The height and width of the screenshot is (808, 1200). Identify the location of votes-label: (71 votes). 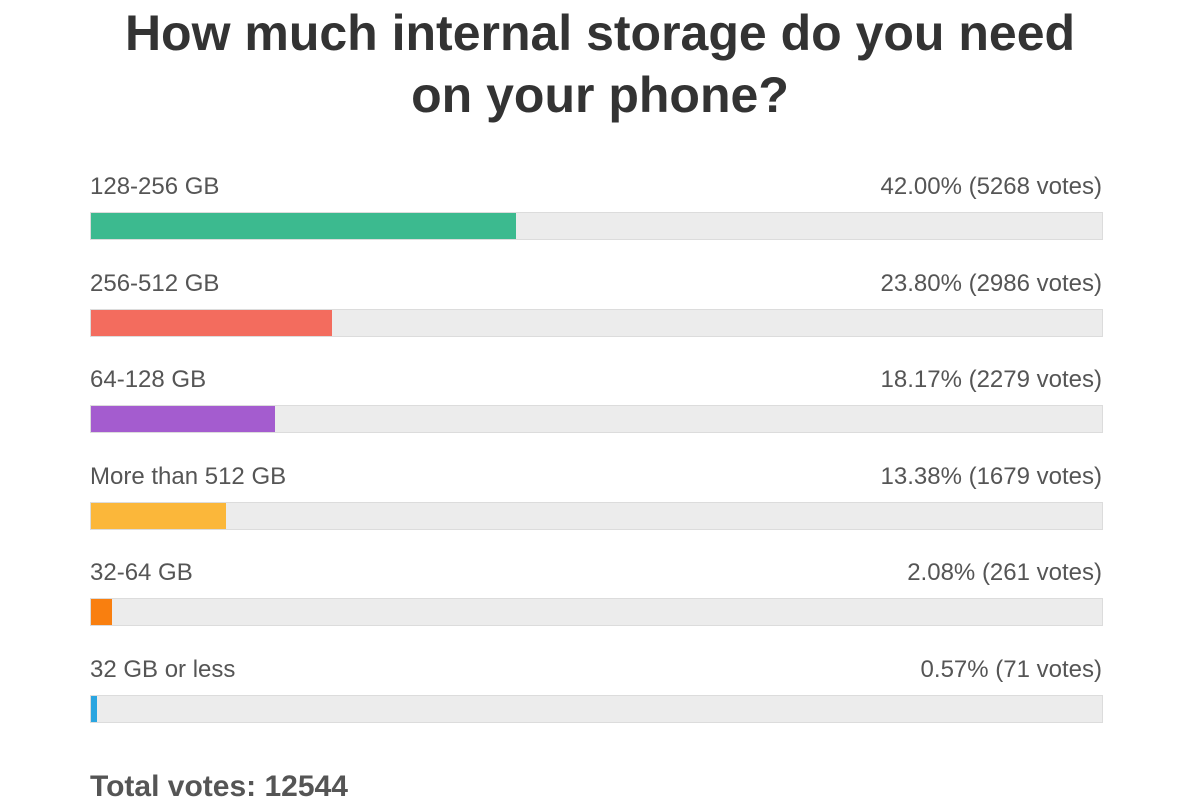
(1048, 669).